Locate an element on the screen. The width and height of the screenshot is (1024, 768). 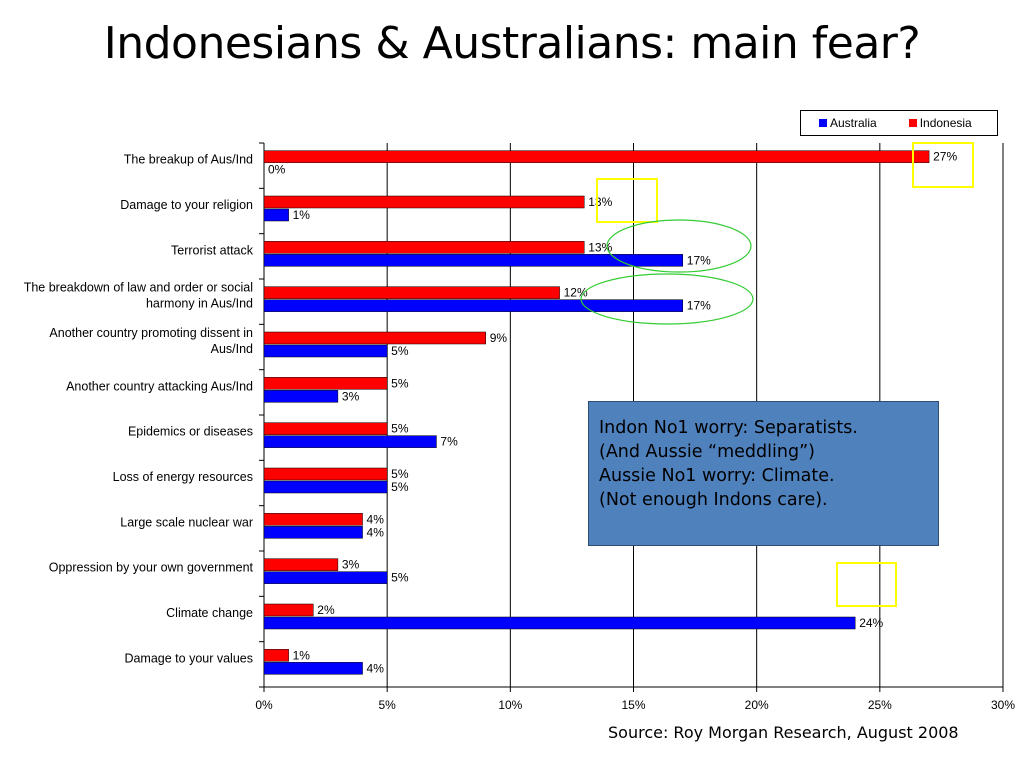
legend-swatch-indonesia is located at coordinates (912, 123).